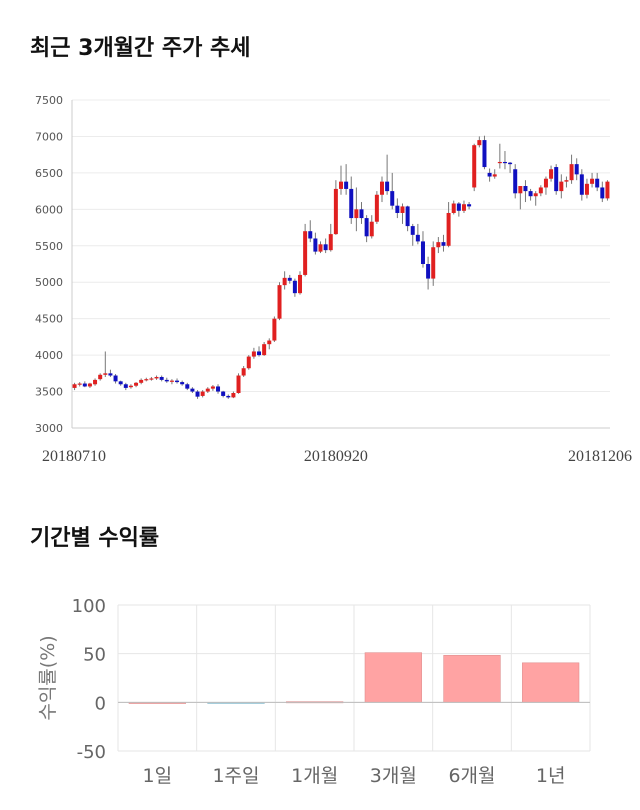 Image resolution: width=640 pixels, height=810 pixels. I want to click on y-tick-label: 6500, so click(49, 173).